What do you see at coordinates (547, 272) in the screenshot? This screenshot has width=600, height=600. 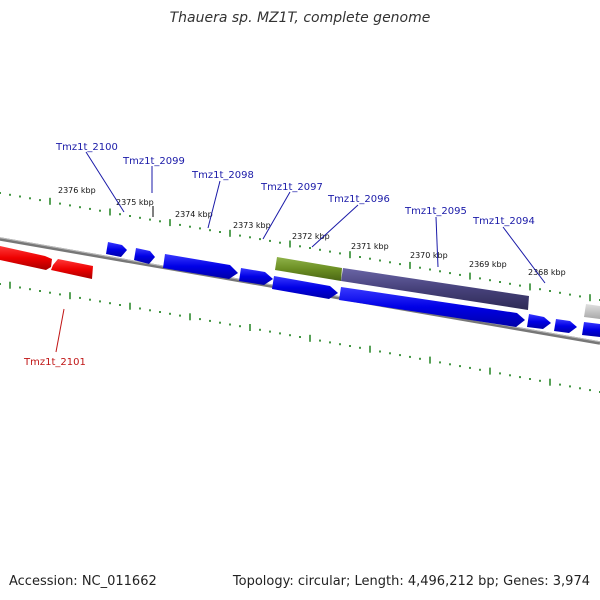 I see `scale-label-2368: 2368 kbp` at bounding box center [547, 272].